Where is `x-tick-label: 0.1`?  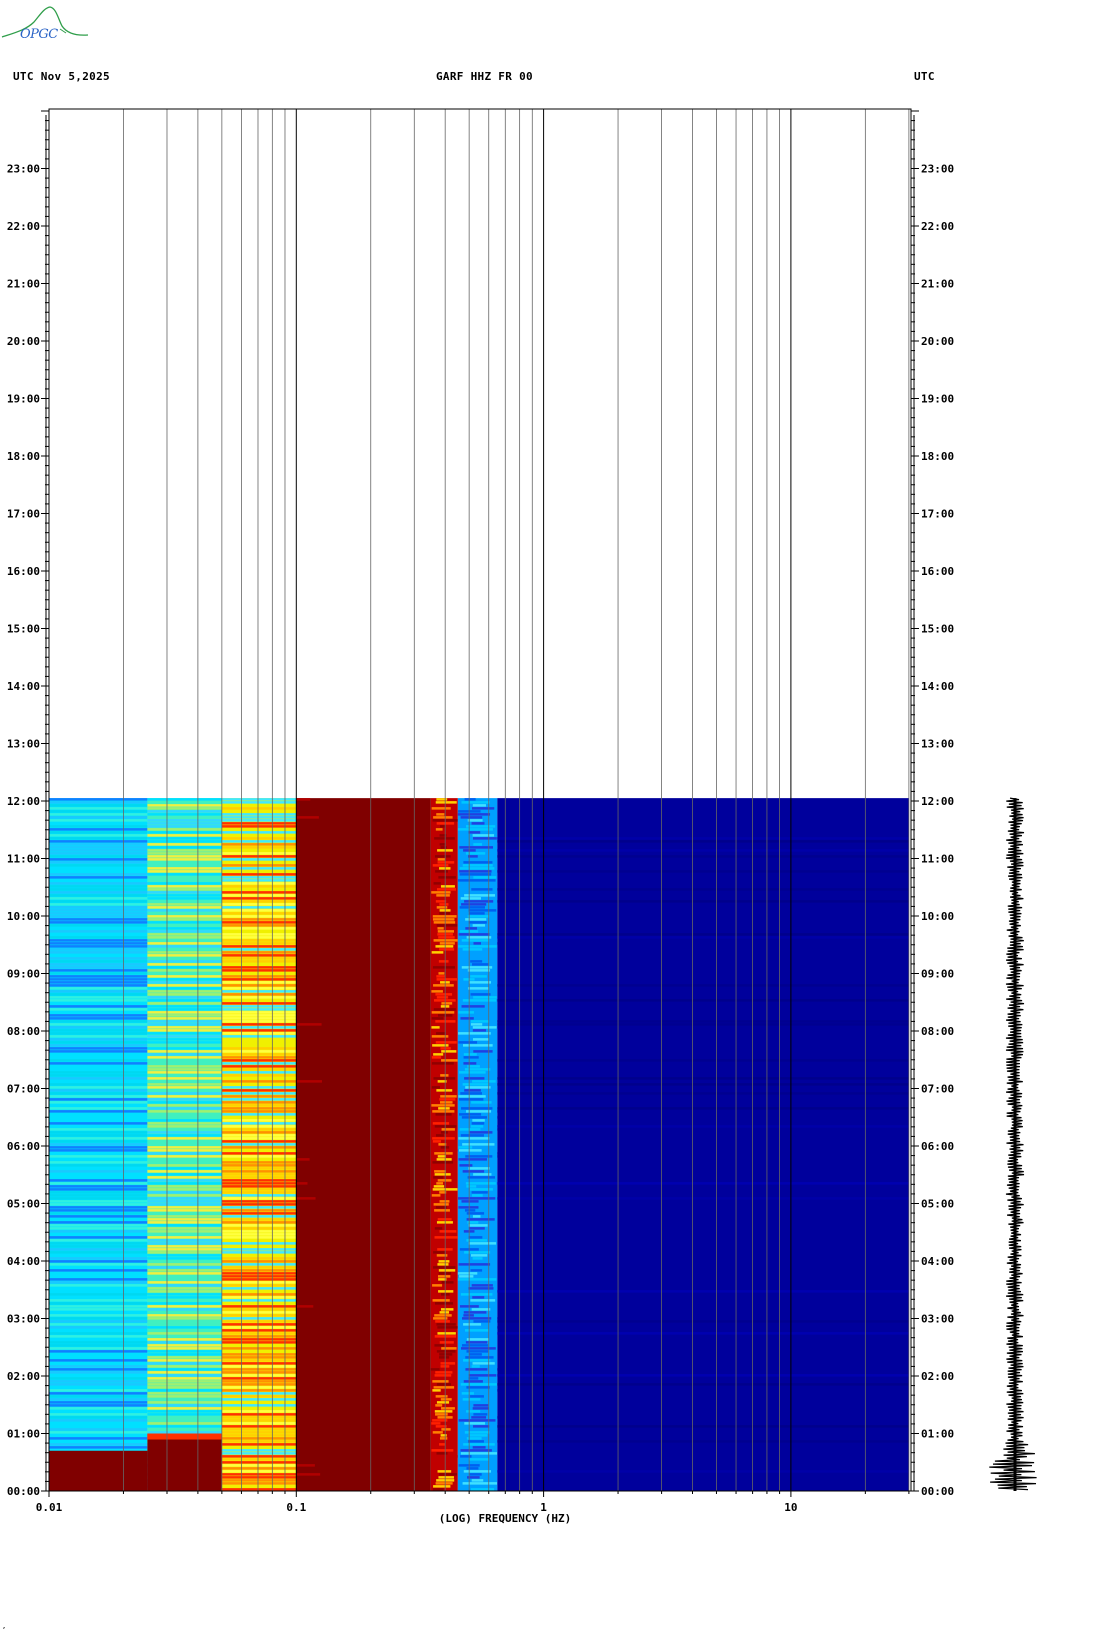
x-tick-label: 0.1 is located at coordinates (296, 1507).